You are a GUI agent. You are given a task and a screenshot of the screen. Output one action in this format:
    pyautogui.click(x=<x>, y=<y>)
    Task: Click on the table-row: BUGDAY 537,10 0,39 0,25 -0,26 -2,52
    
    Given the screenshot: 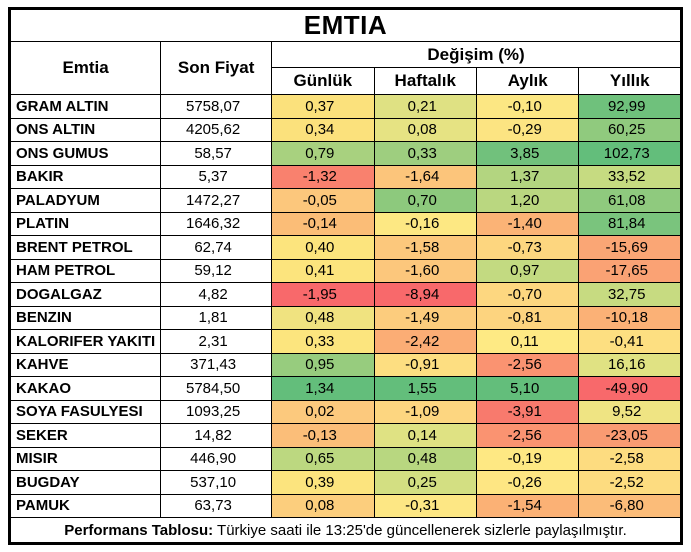 What is the action you would take?
    pyautogui.click(x=345, y=482)
    